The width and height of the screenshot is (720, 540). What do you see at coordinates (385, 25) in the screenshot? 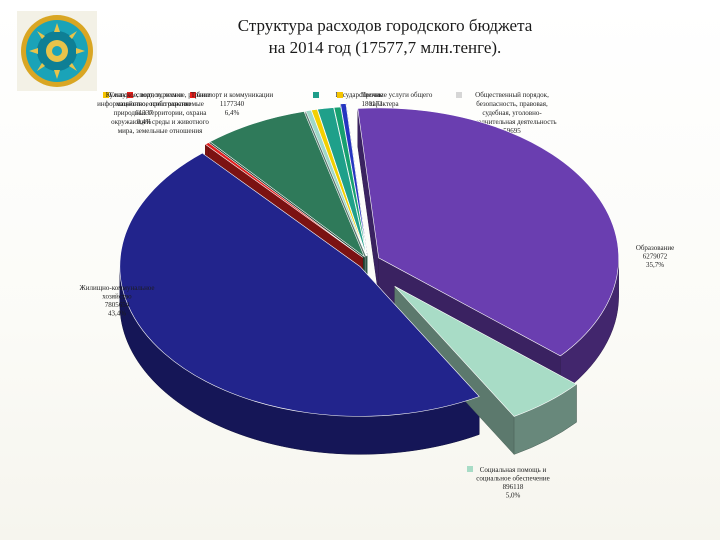
I see `title-line-1: Структура расходов городского бюджета` at bounding box center [385, 25].